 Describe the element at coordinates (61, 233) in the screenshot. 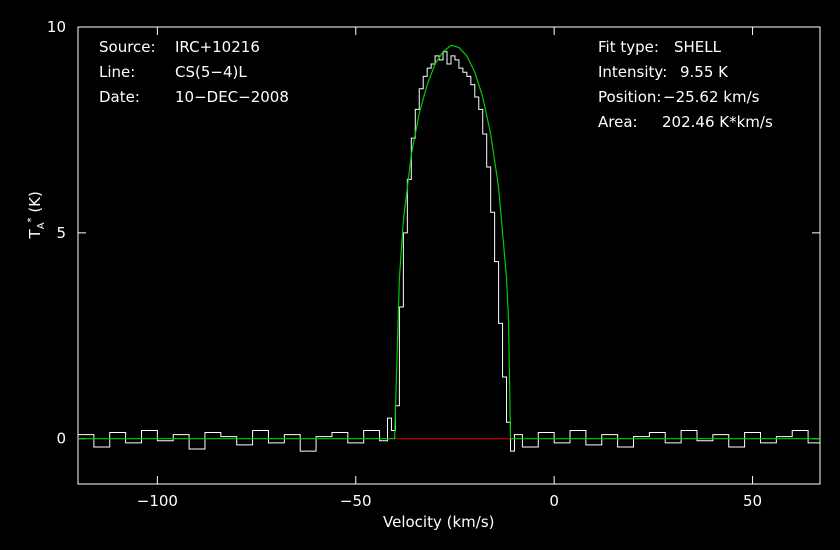

I see `y-tick-label: 5` at that location.